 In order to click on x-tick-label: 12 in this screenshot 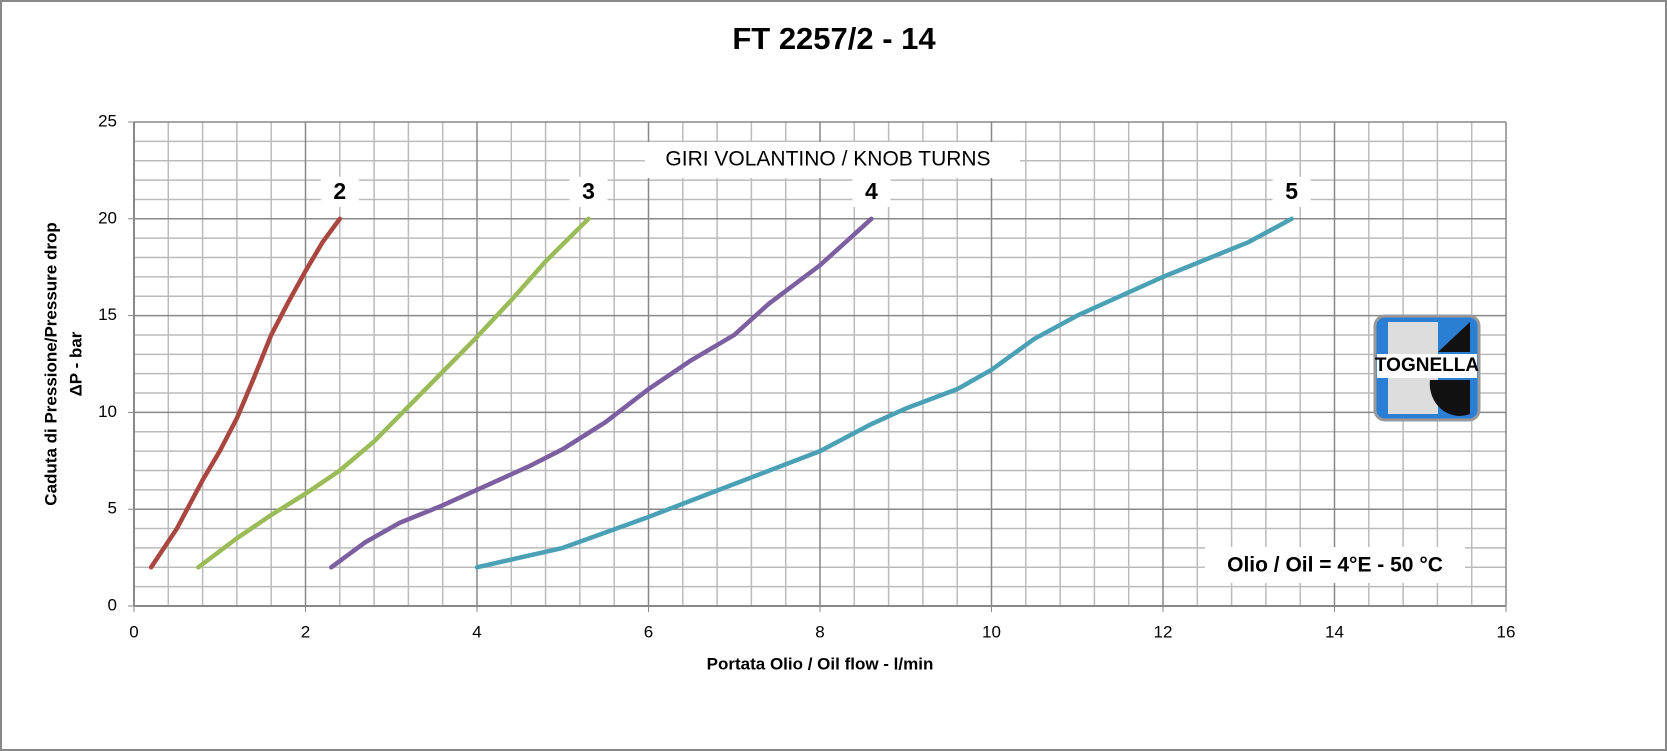, I will do `click(1163, 631)`.